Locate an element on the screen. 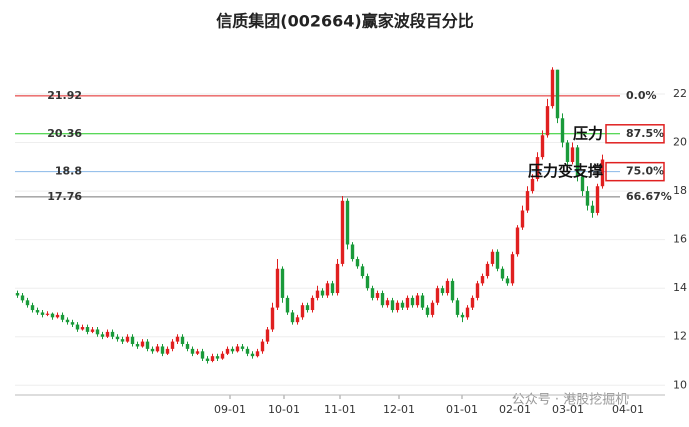 The image size is (689, 427). annotation: 压力 is located at coordinates (588, 133).